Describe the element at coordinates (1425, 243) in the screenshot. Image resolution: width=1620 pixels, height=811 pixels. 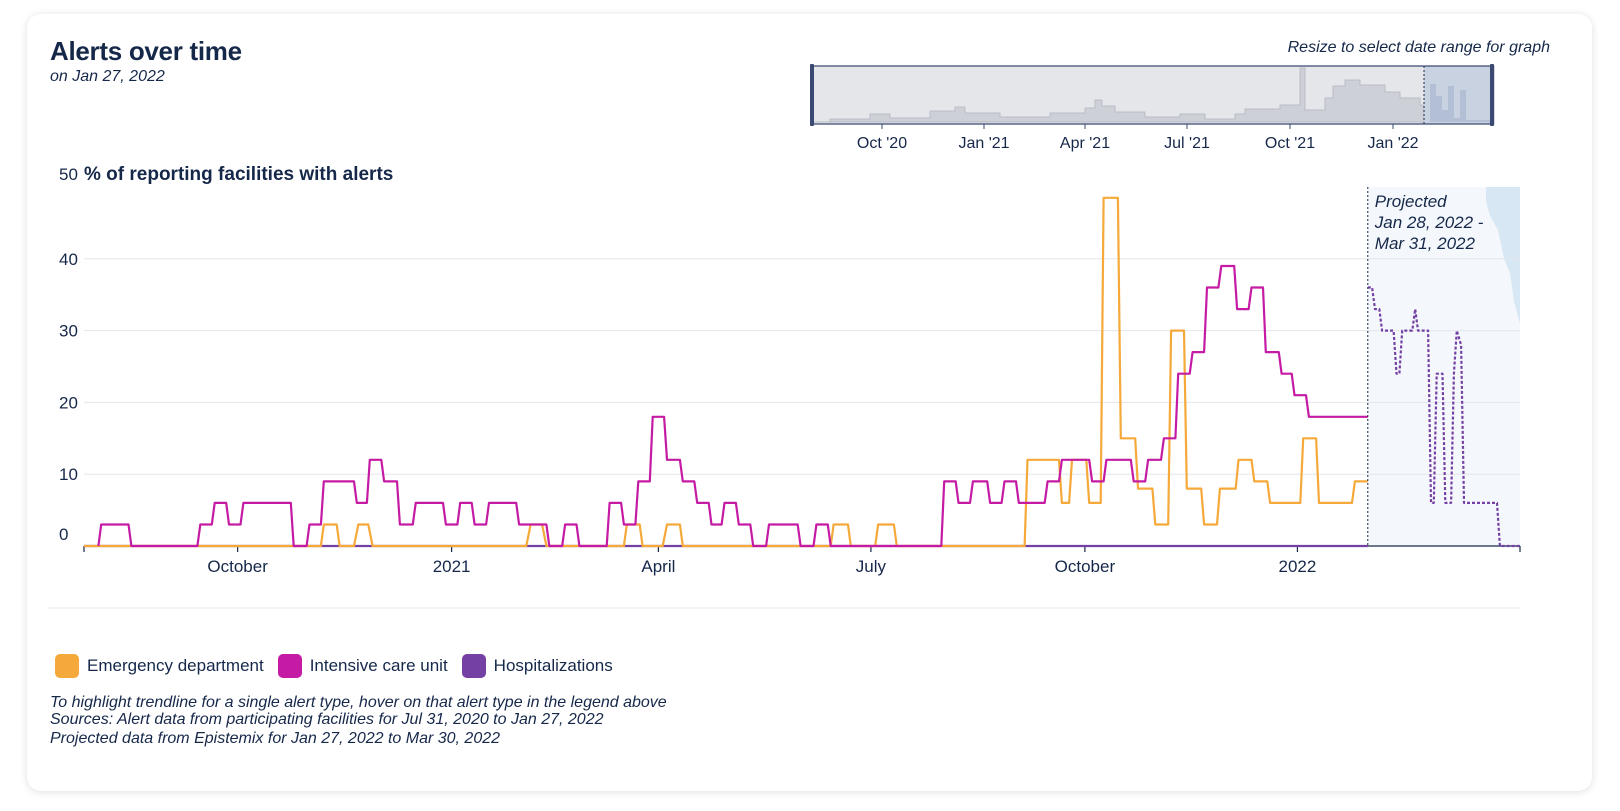
I see `projection-label-line: Mar 31, 2022` at that location.